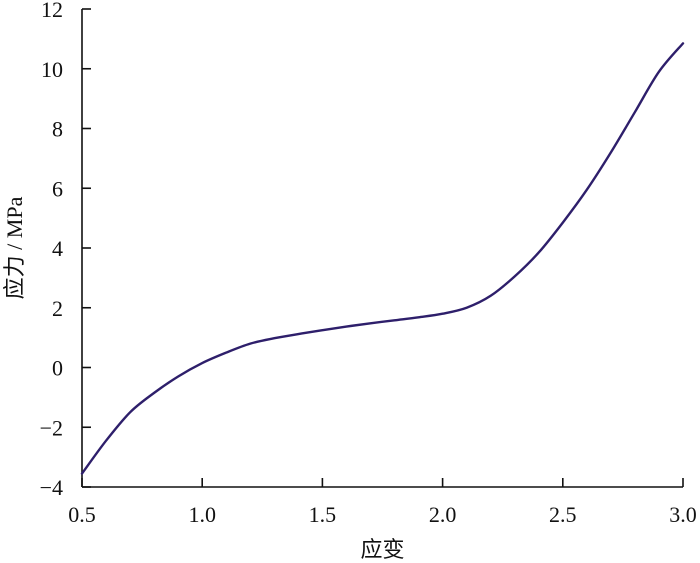 This screenshot has width=700, height=563. I want to click on y-tick-label: 4, so click(57, 248).